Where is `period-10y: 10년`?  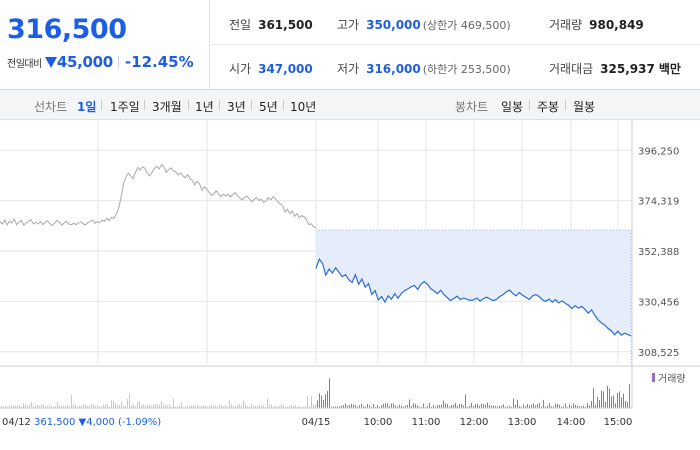 period-10y: 10년 is located at coordinates (303, 107).